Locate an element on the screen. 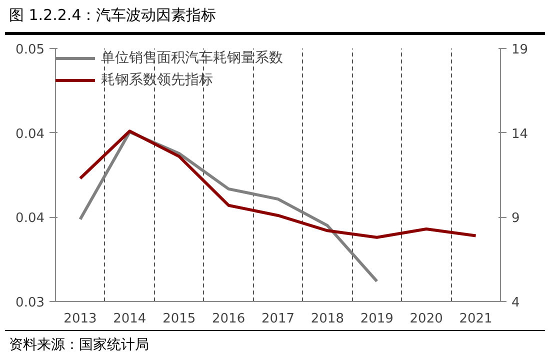  x-tick-label: 2015 is located at coordinates (179, 319).